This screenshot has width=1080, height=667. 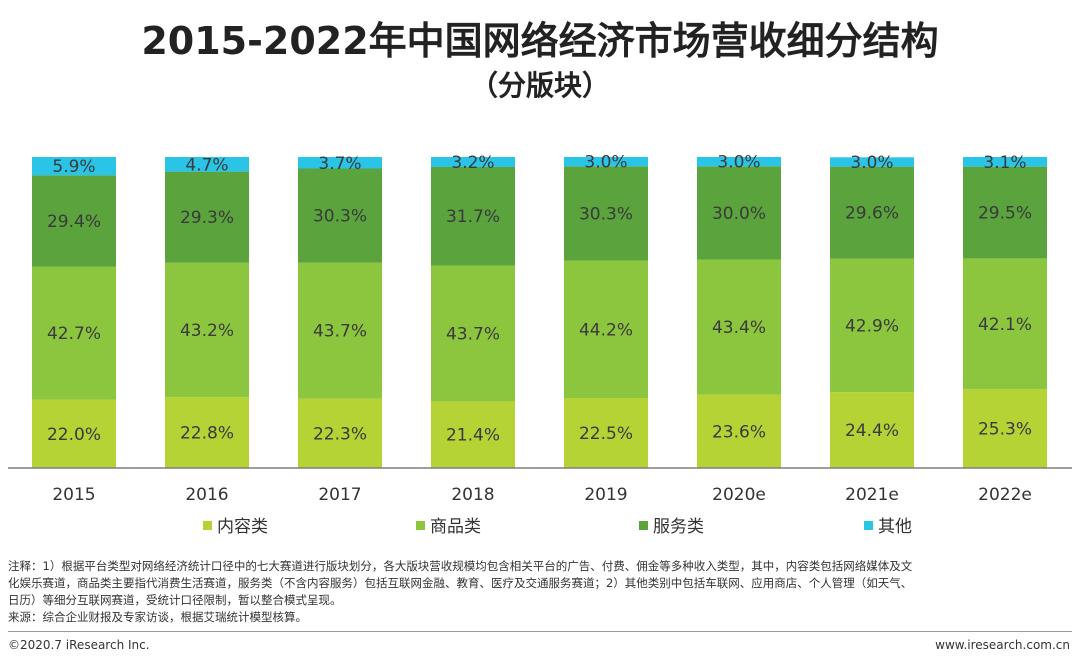 What do you see at coordinates (79, 645) in the screenshot?
I see `copyright-text: ©2020.7 iResearch Inc.` at bounding box center [79, 645].